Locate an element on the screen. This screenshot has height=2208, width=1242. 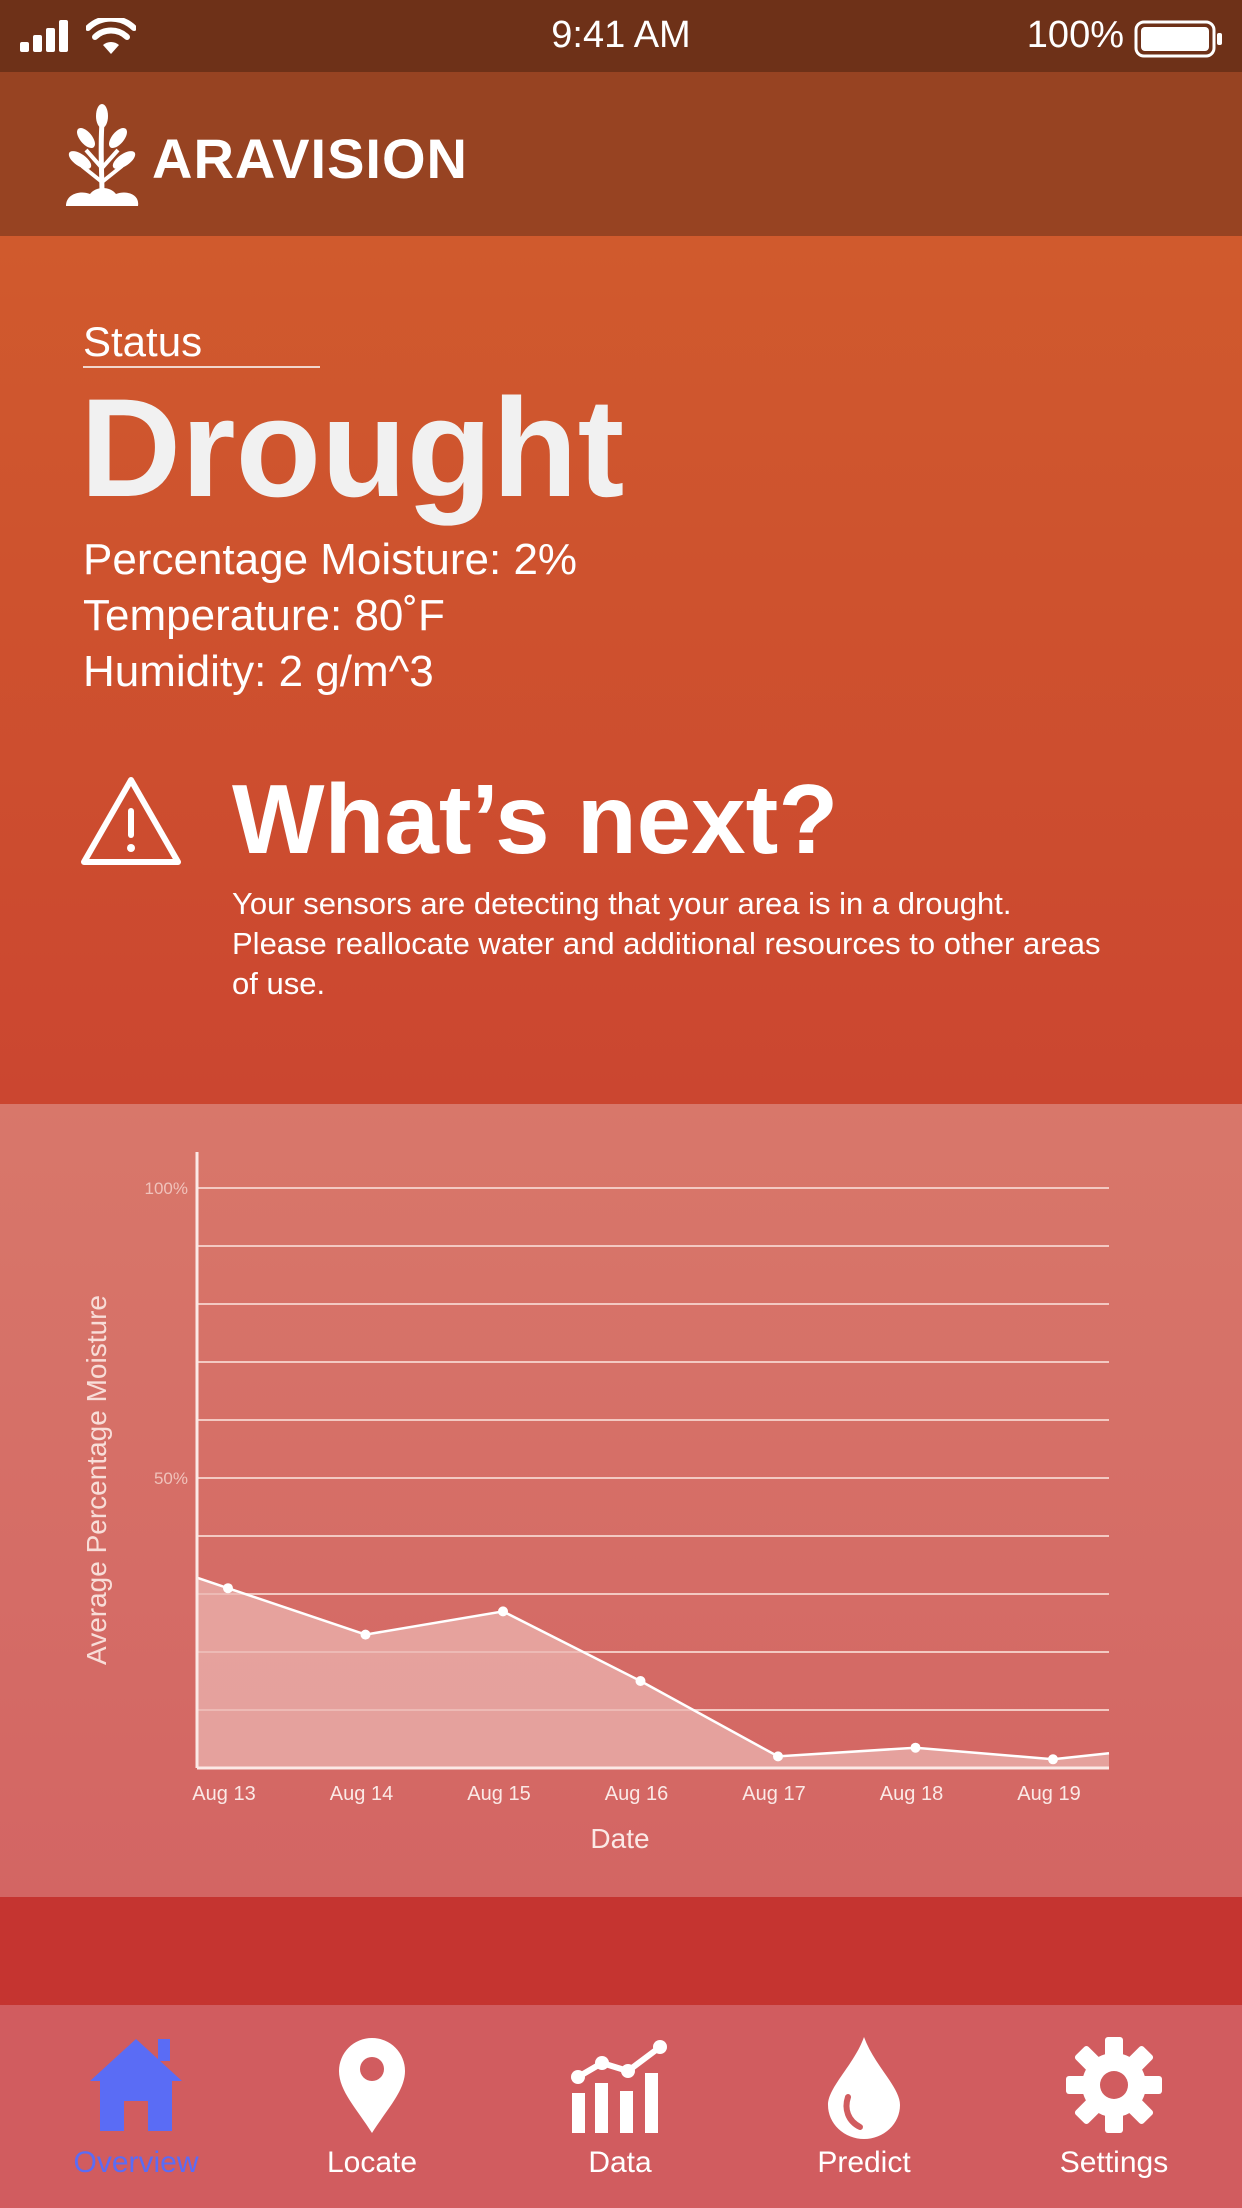
x-axis-label: Date is located at coordinates (619, 1838).